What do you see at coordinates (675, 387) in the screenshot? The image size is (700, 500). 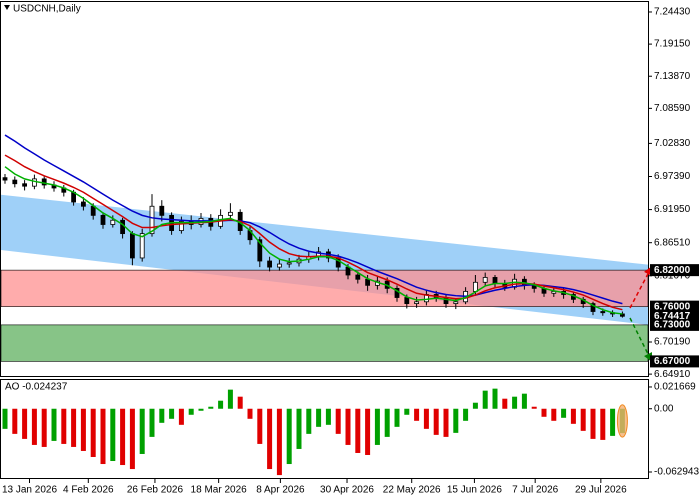 I see `y-tick-label: 0.021669` at bounding box center [675, 387].